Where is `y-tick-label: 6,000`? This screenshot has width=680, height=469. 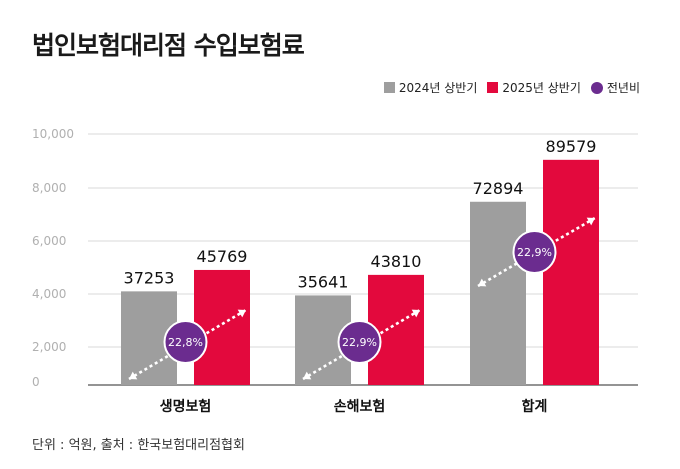
y-tick-label: 6,000 is located at coordinates (49, 241).